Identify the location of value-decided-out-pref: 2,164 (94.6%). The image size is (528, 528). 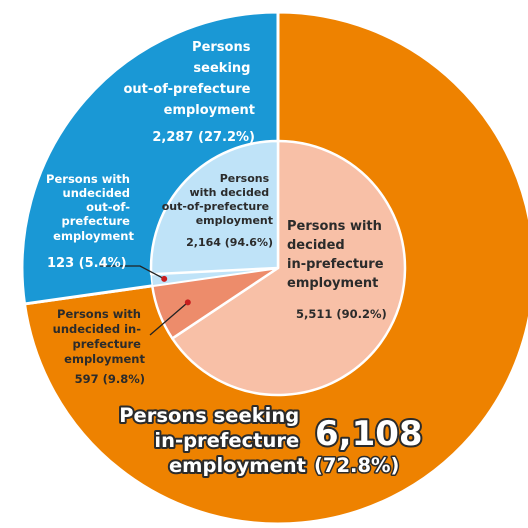
(229, 242).